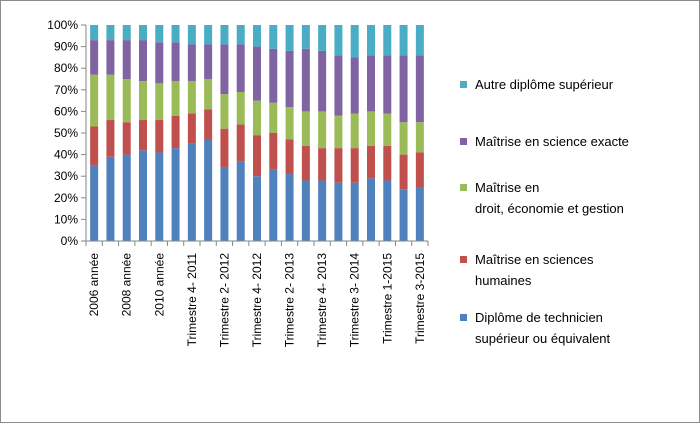 The width and height of the screenshot is (700, 424). What do you see at coordinates (543, 338) in the screenshot?
I see `legend-label: supérieur ou équivalent` at bounding box center [543, 338].